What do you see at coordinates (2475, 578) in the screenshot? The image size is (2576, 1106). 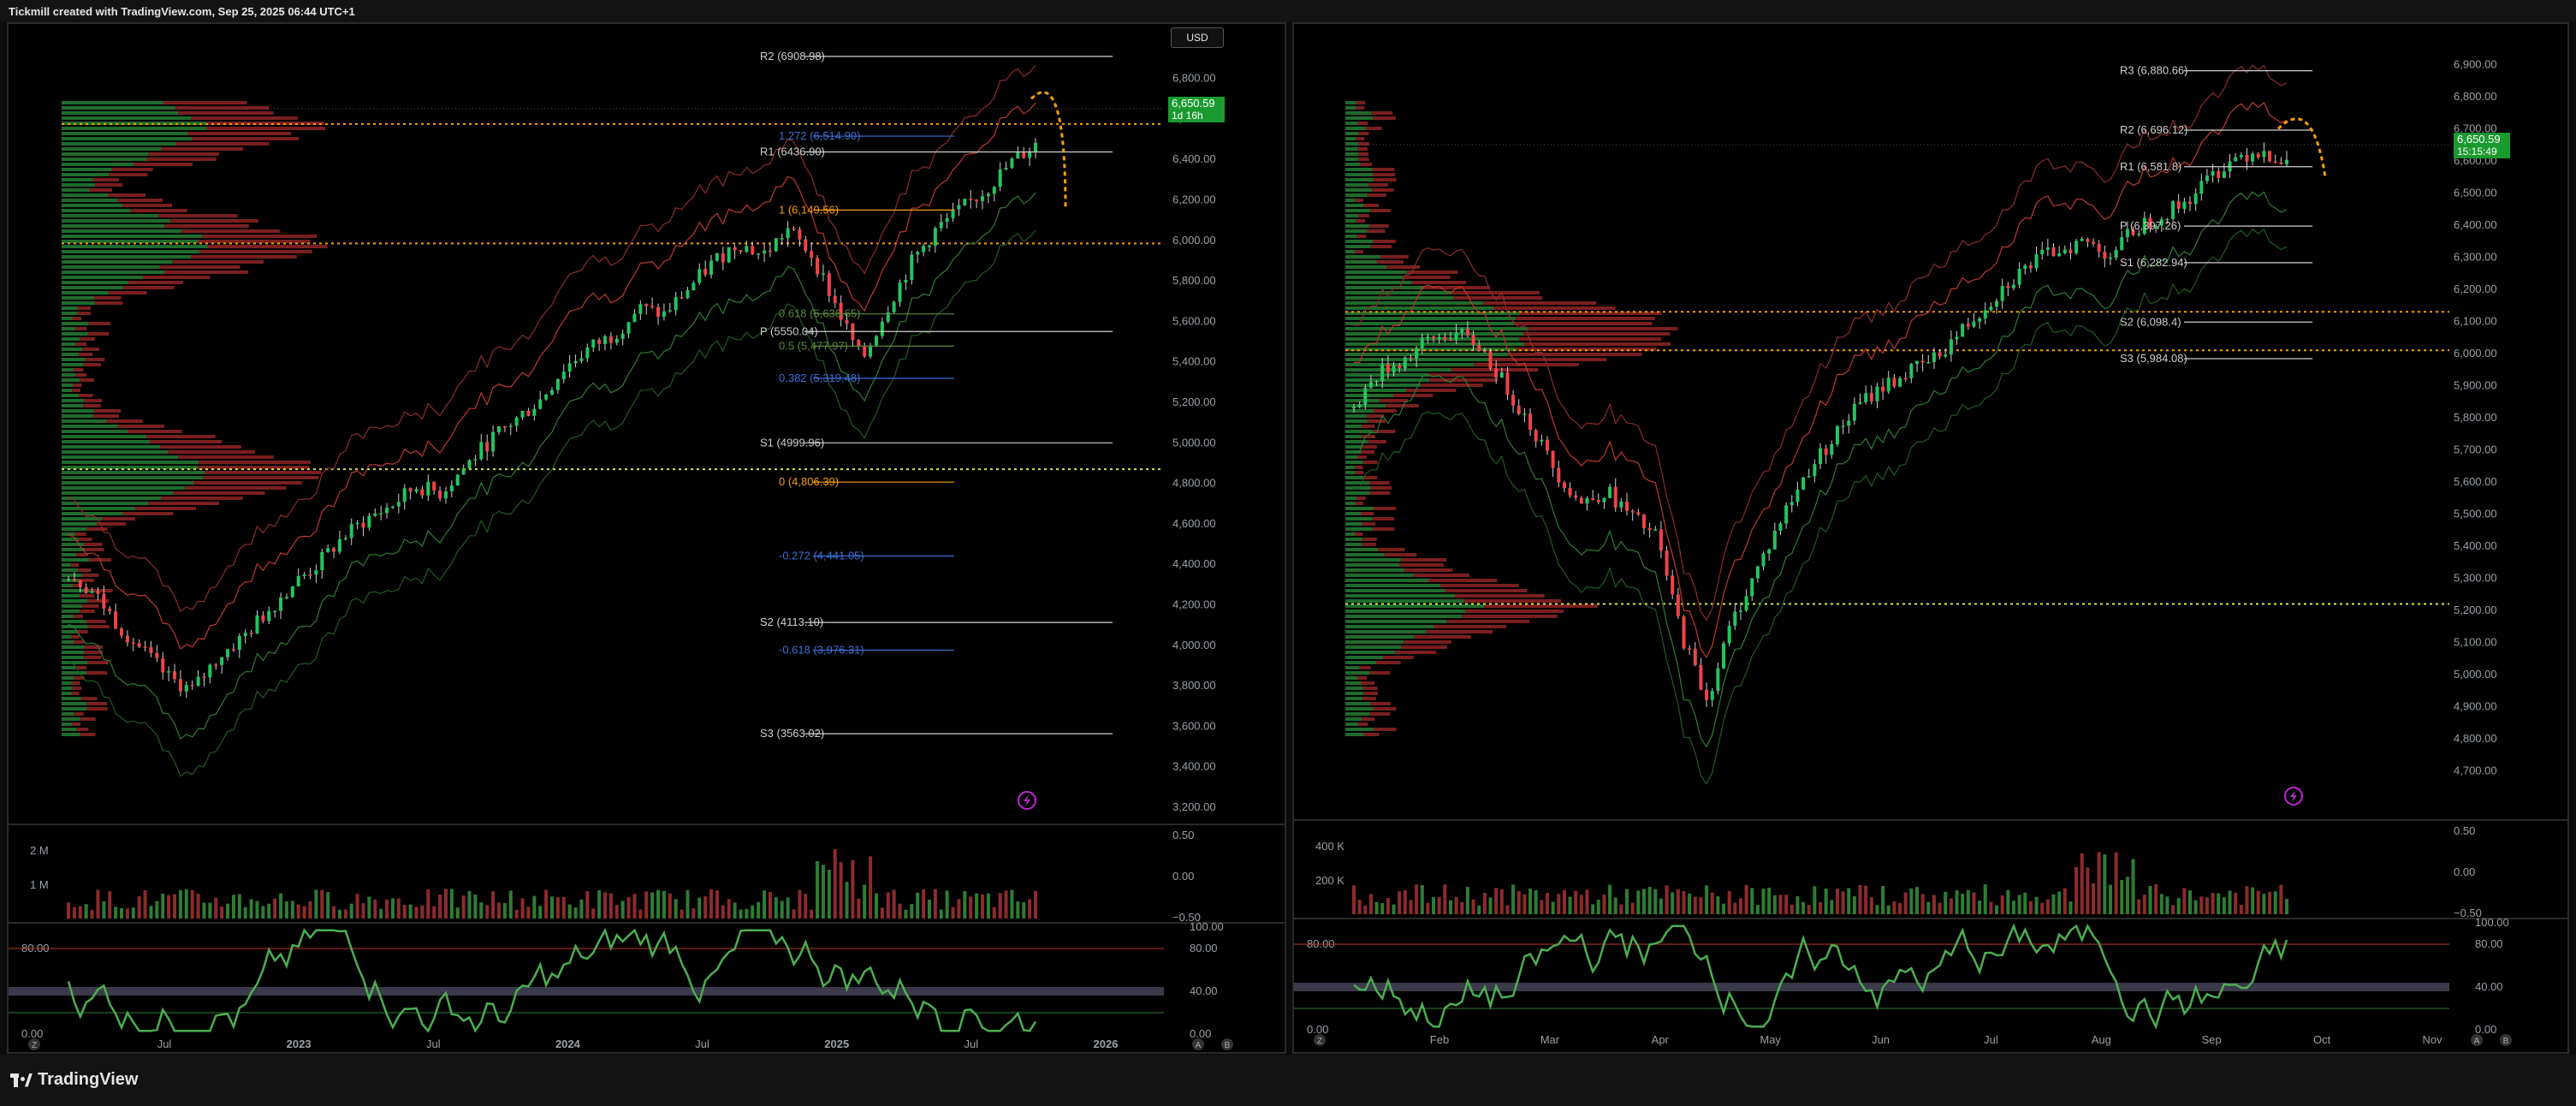 I see `y-tick-label: 5,300.00` at bounding box center [2475, 578].